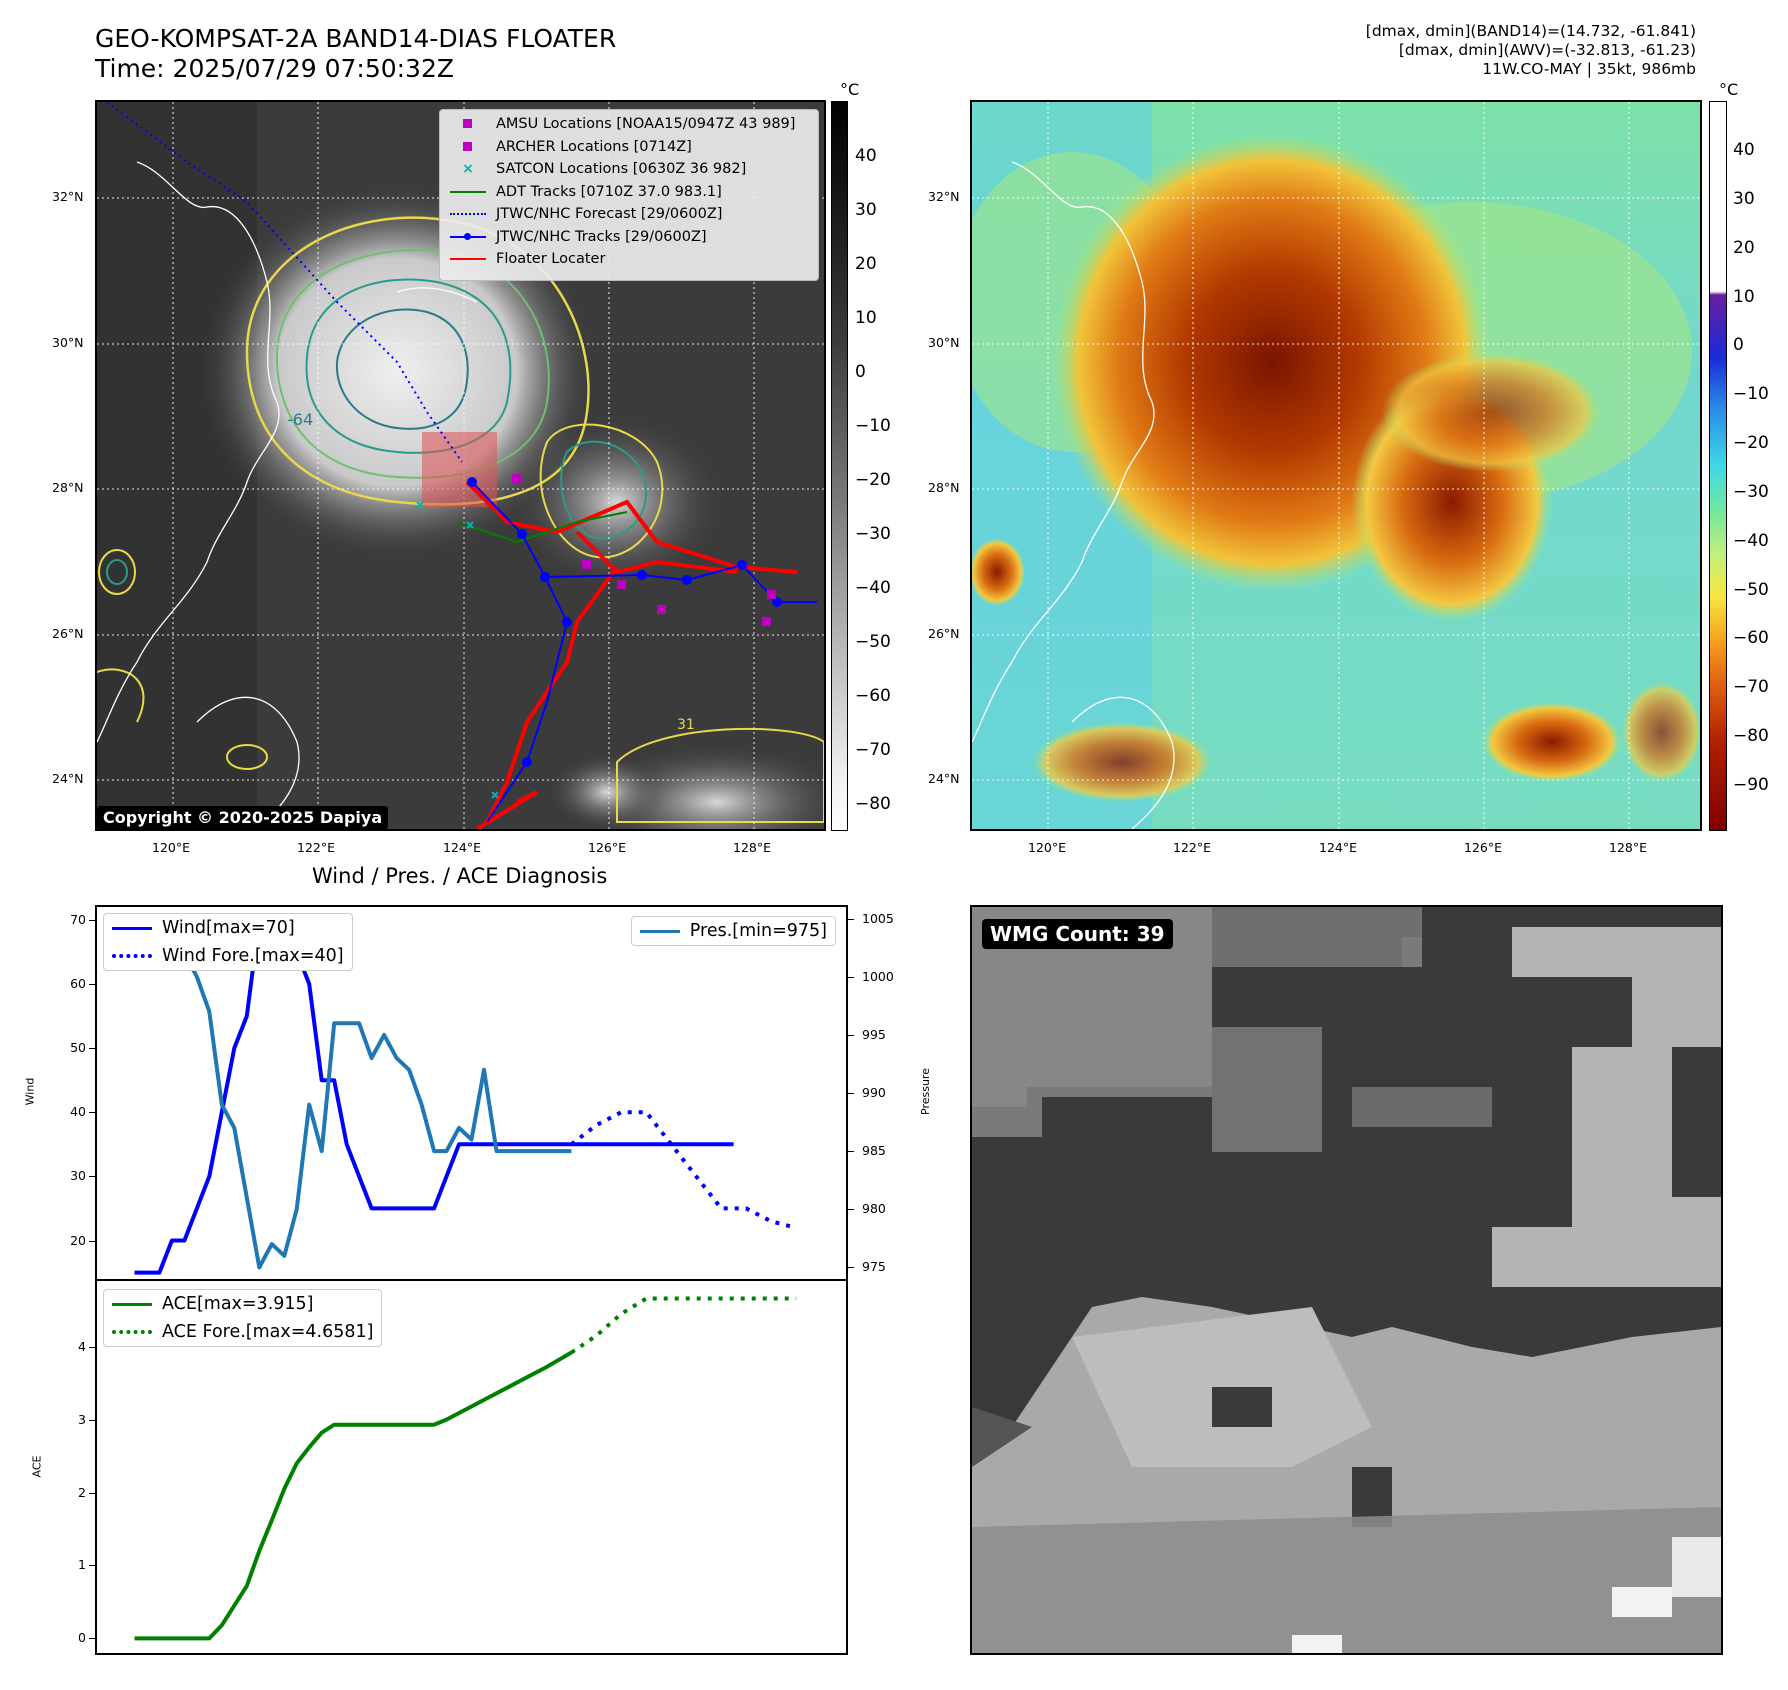 This screenshot has height=1690, width=1788. Describe the element at coordinates (925, 1091) in the screenshot. I see `pressure-axis-label: Pressure` at that location.